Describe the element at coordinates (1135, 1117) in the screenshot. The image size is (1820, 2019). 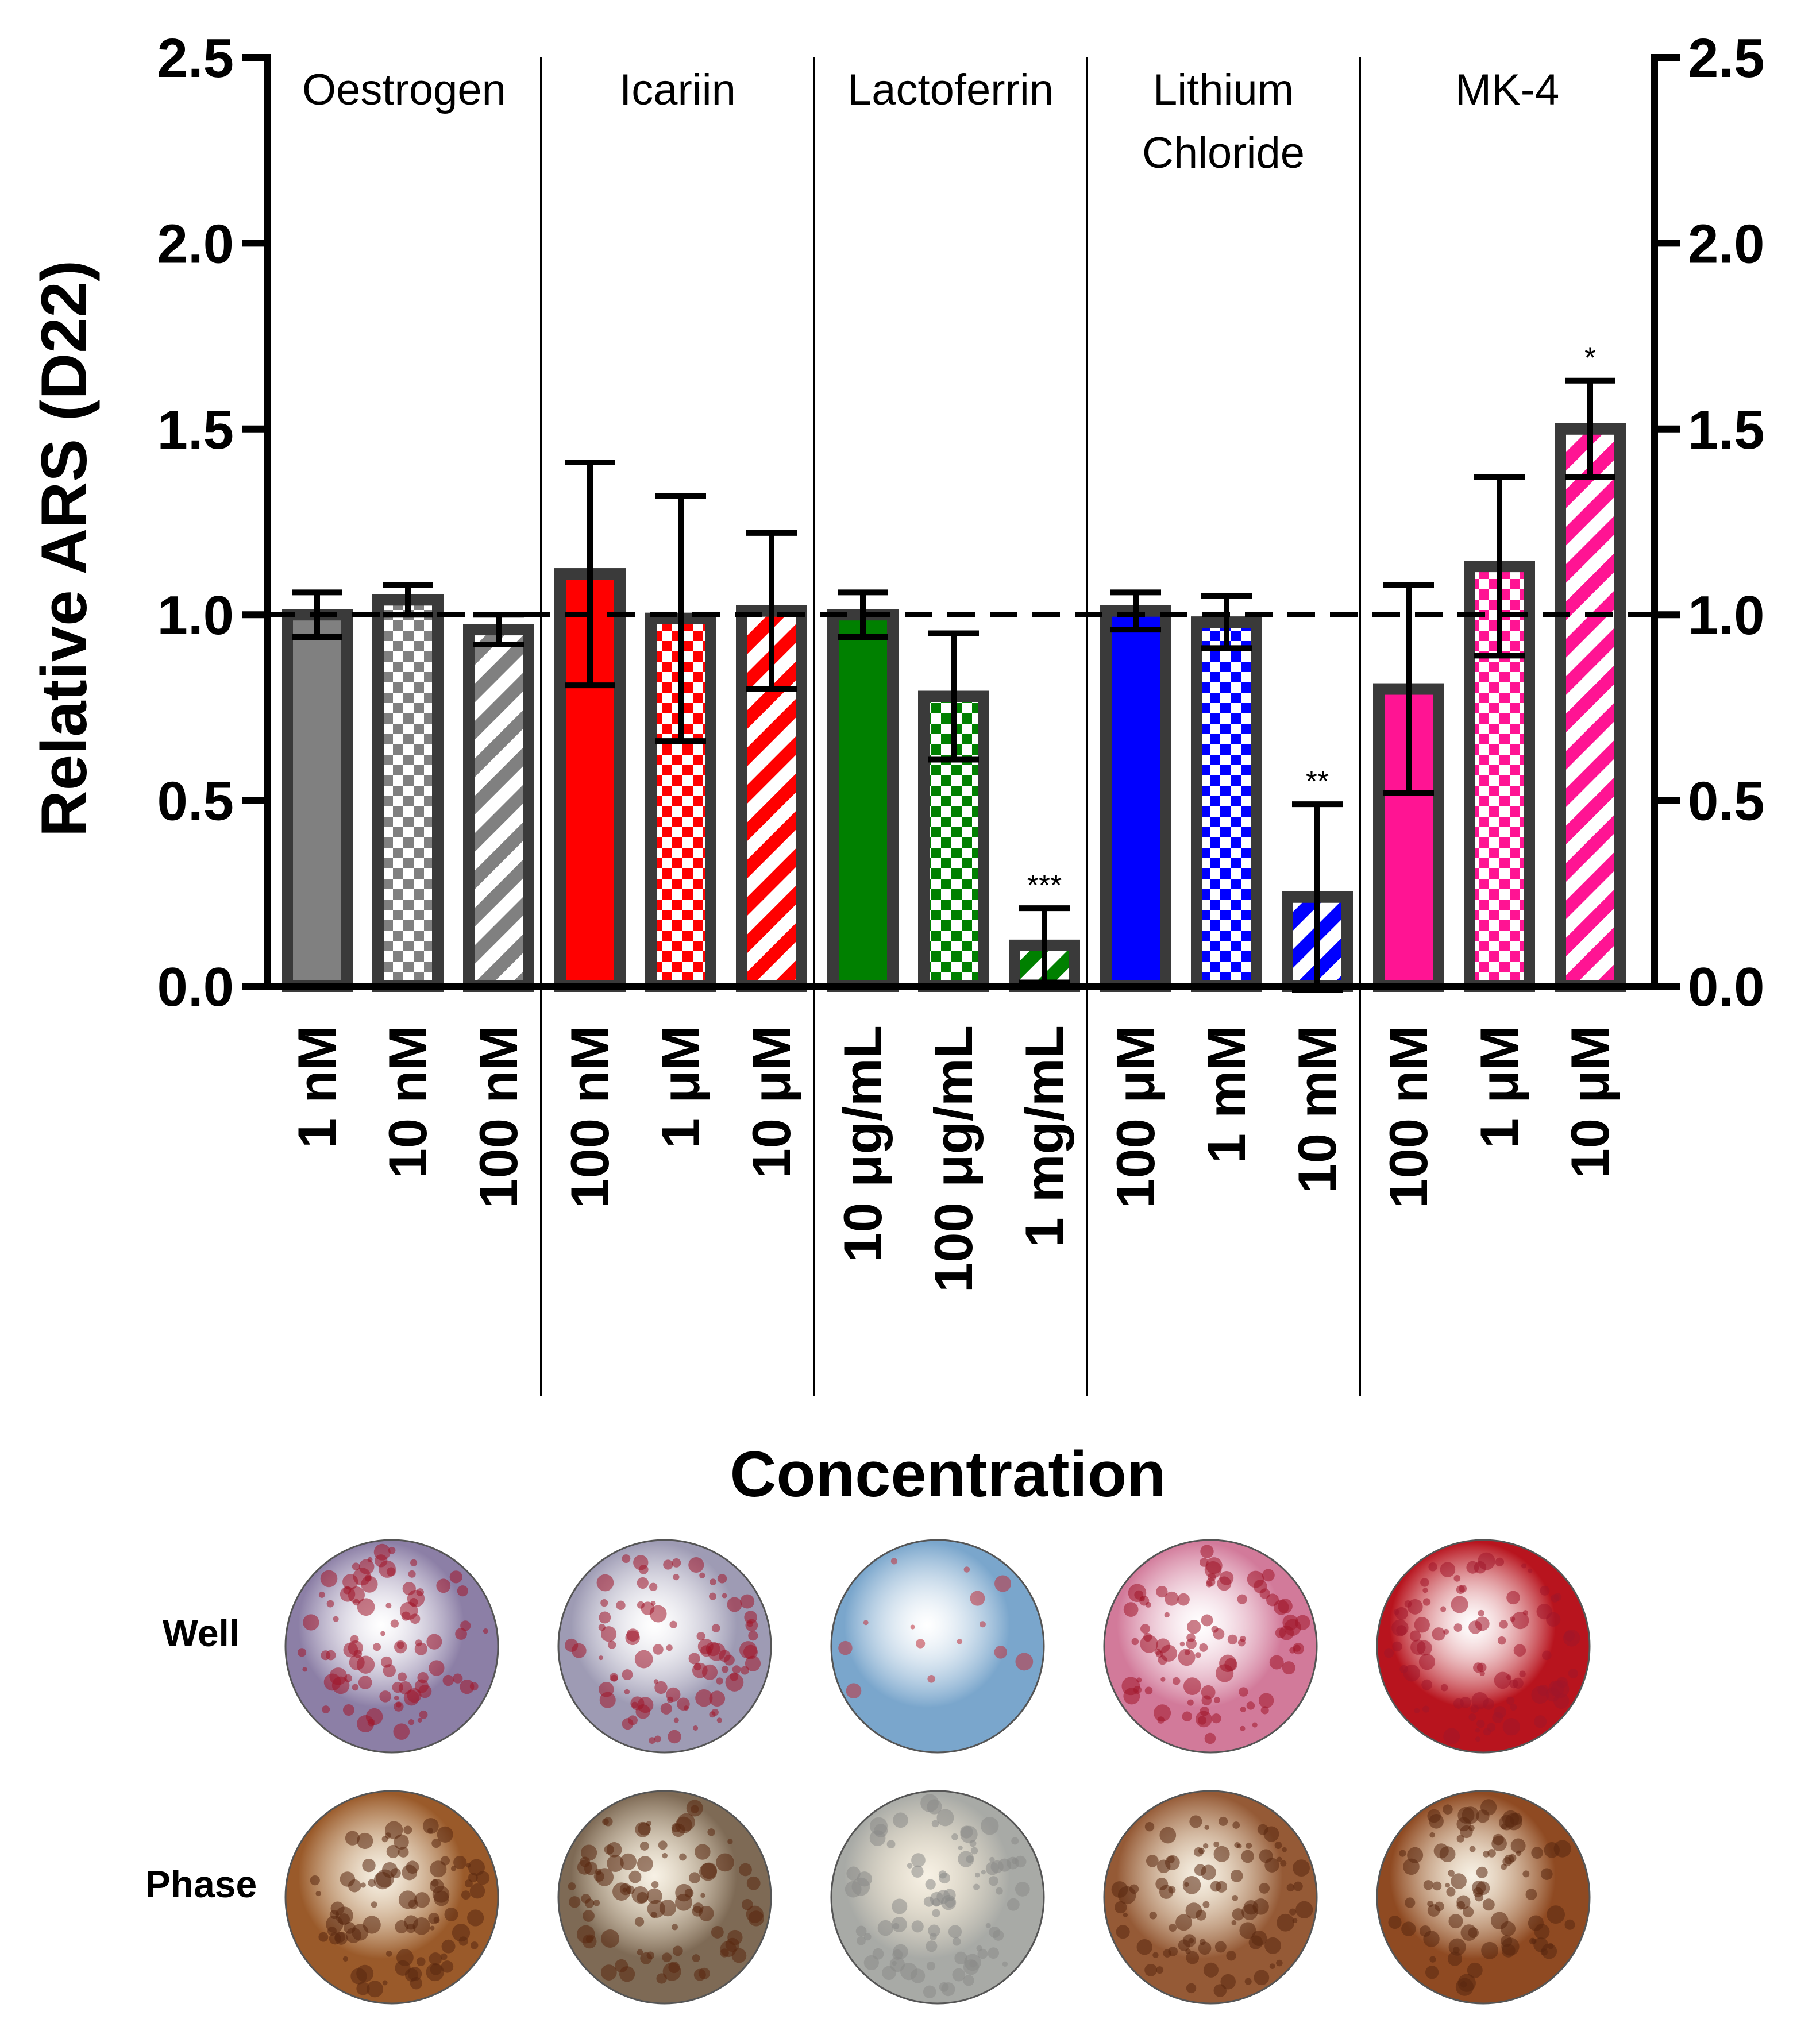
I see `category-label: 100 μM` at that location.